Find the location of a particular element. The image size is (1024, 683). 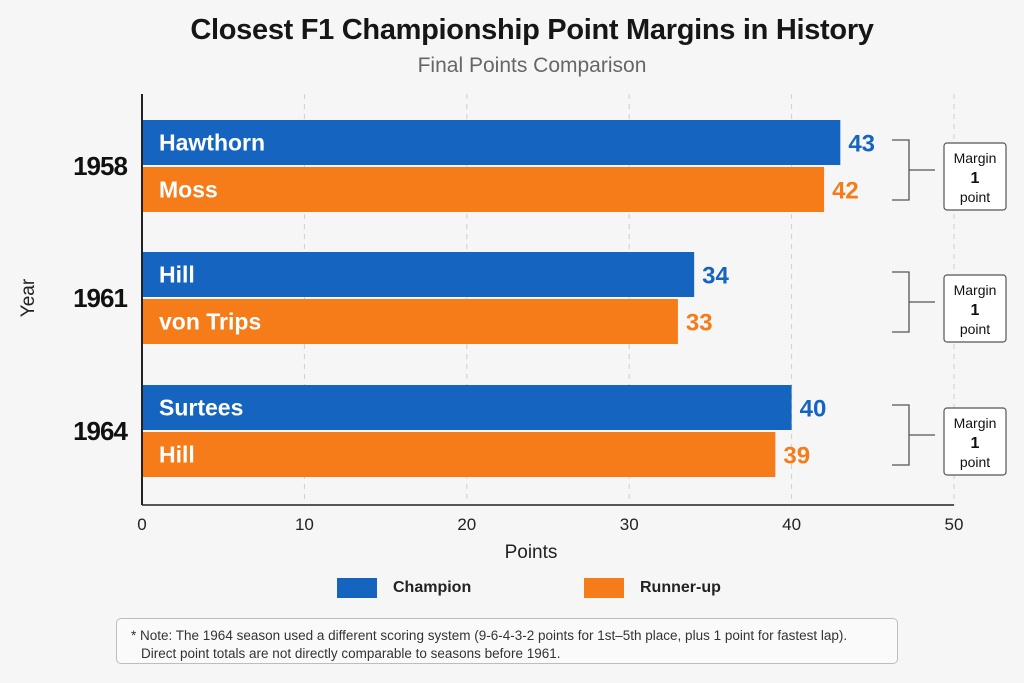

legend-item-runner-up: Runner-up is located at coordinates (652, 588).